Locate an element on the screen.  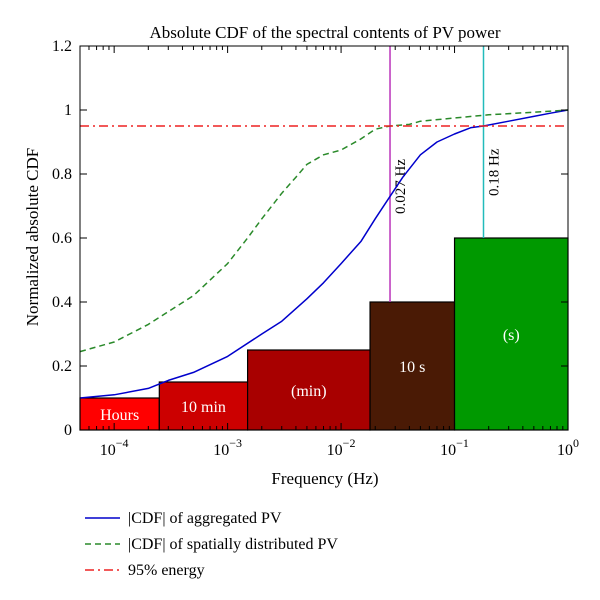
y-tick-label: 0.6 is located at coordinates (62, 238).